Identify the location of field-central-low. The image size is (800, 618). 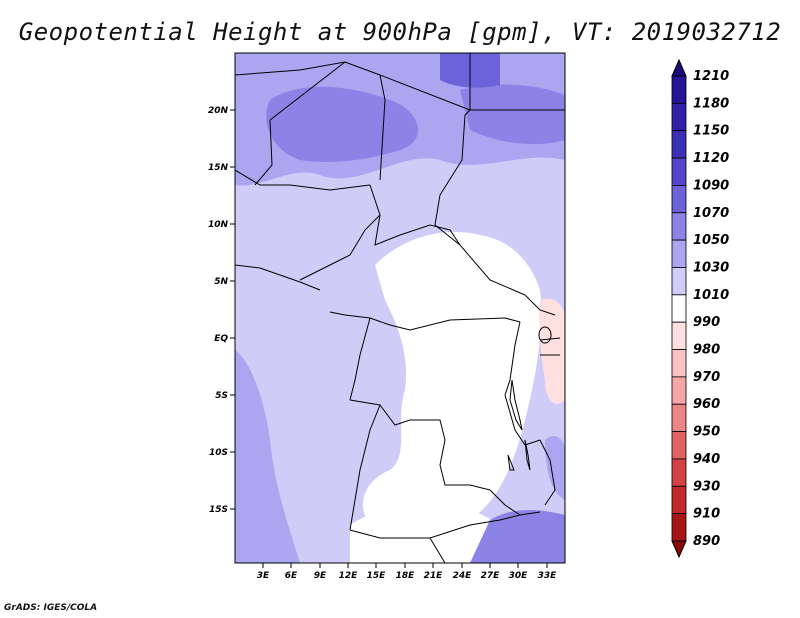
(452, 383).